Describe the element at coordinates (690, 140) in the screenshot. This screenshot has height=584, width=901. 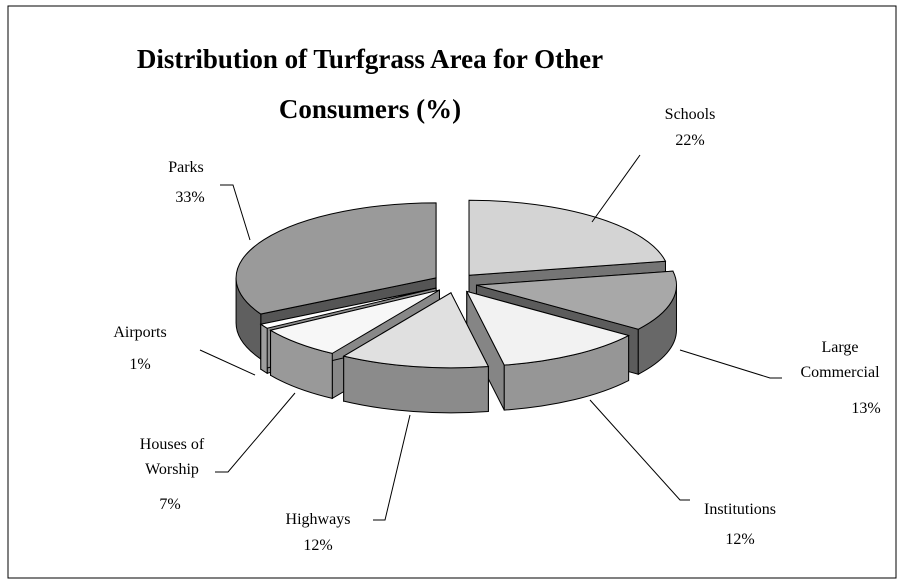
I see `slice-value-label: 22%` at that location.